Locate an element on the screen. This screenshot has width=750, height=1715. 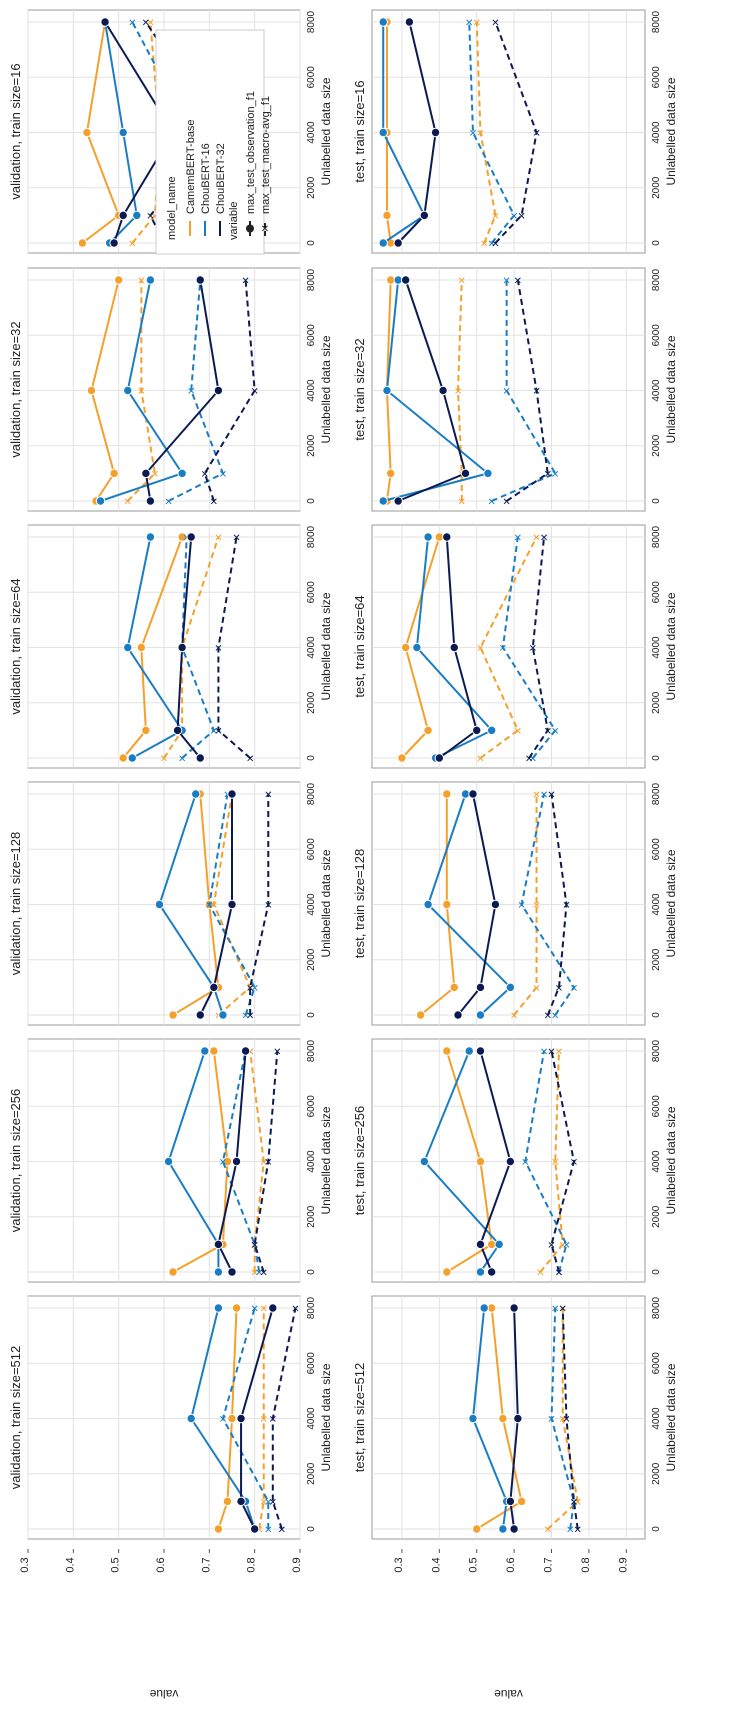
panel-frame is located at coordinates (508, 389).